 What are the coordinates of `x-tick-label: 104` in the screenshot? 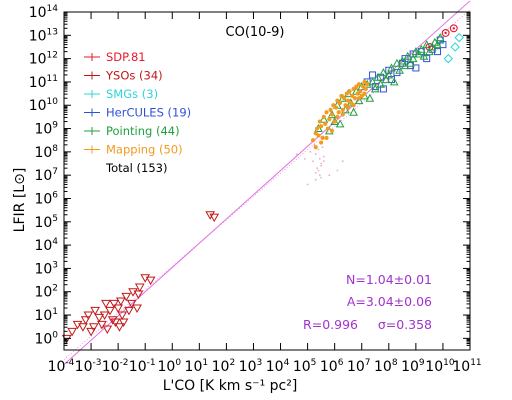 It's located at (278, 366).